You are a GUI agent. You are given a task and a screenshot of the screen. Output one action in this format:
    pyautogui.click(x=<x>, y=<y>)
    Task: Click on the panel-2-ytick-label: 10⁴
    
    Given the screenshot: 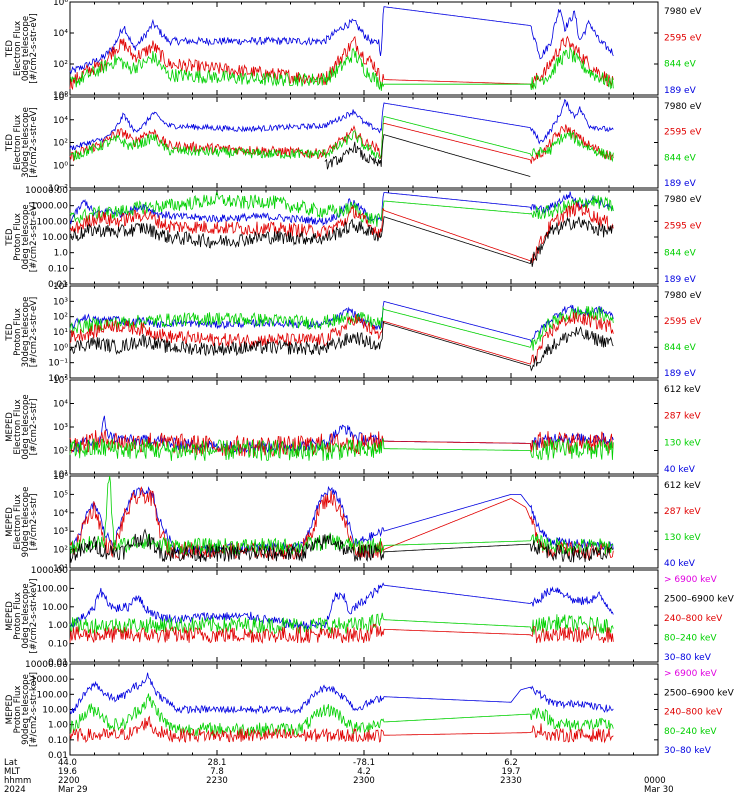 What is the action you would take?
    pyautogui.click(x=60, y=121)
    